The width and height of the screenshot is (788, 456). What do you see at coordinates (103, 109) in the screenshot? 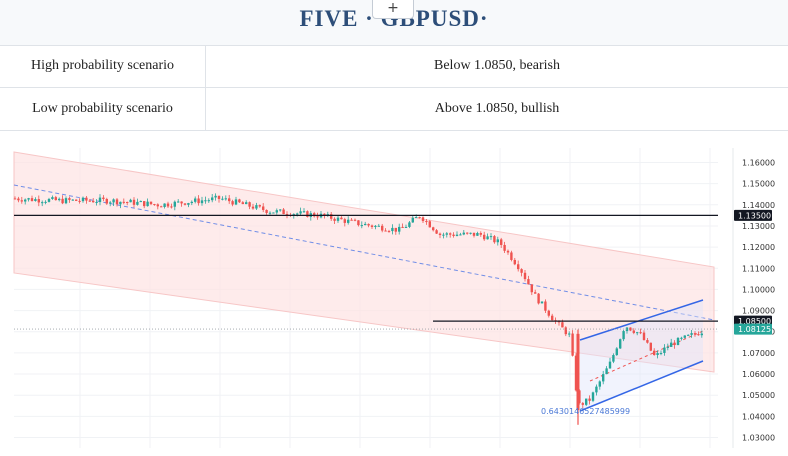
I see `scenario-label: Low probability scenario` at bounding box center [103, 109].